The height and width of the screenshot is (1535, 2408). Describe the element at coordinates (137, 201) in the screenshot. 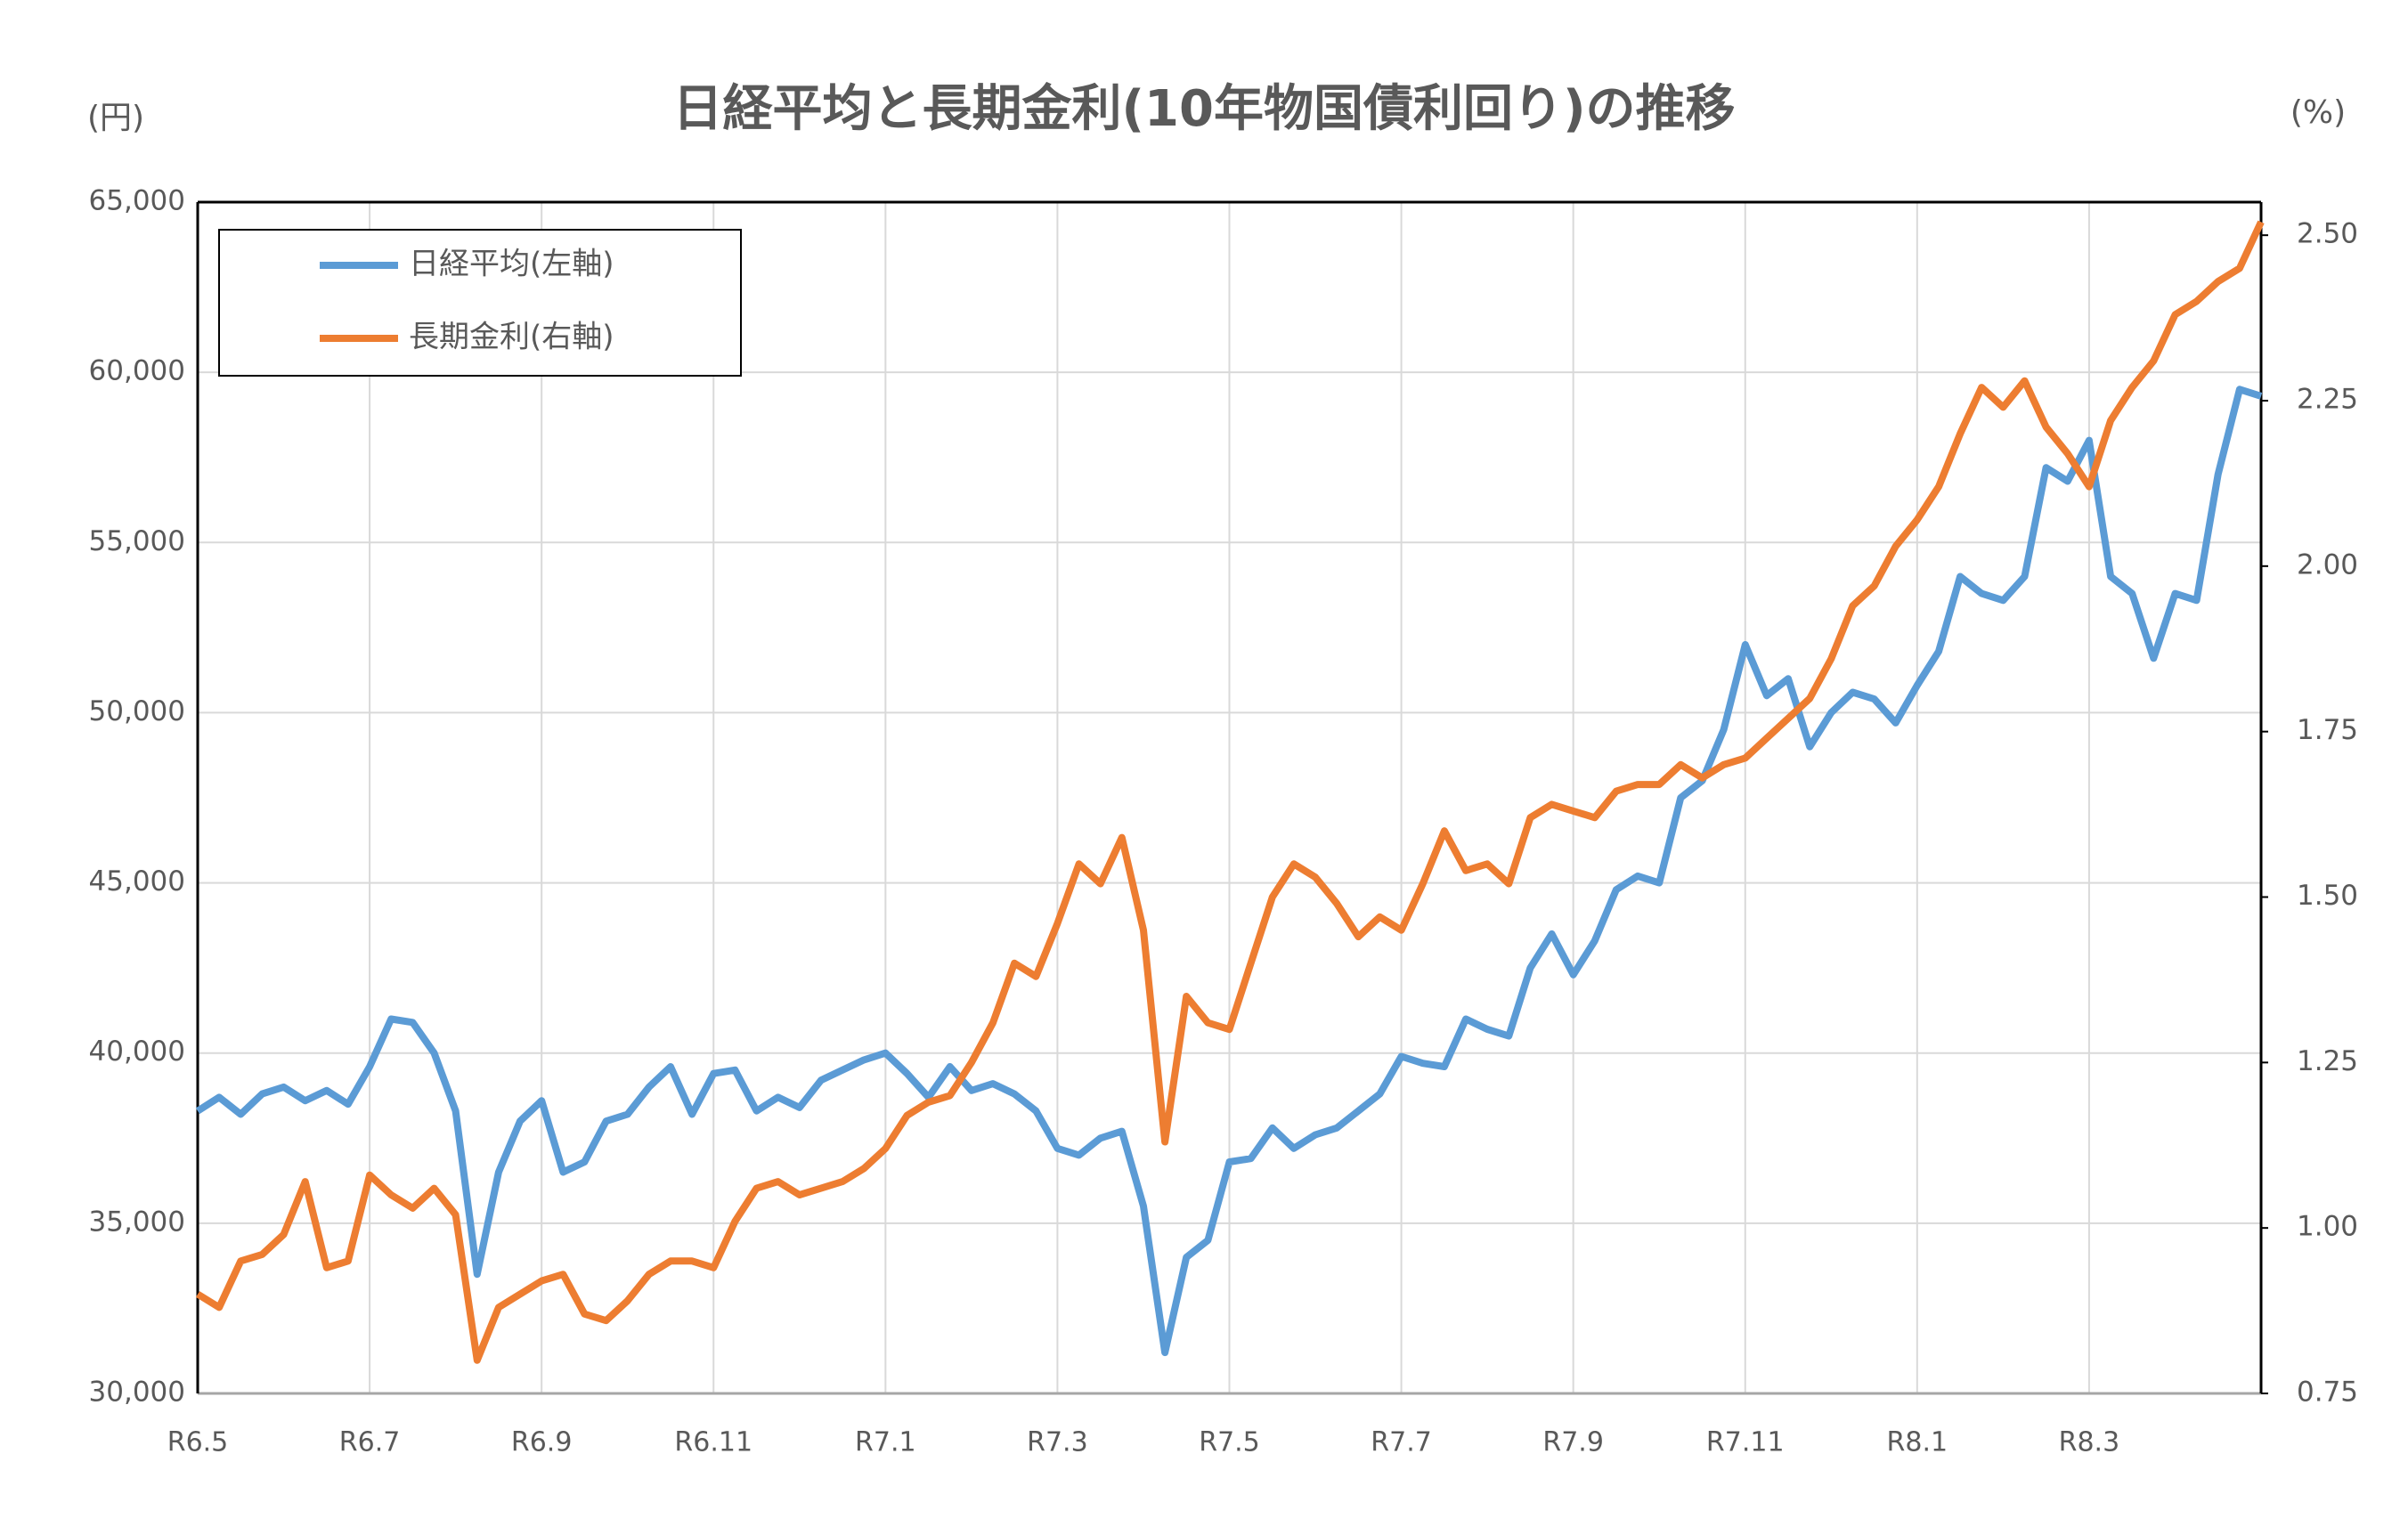

I see `y-tick-label: 65,000` at that location.